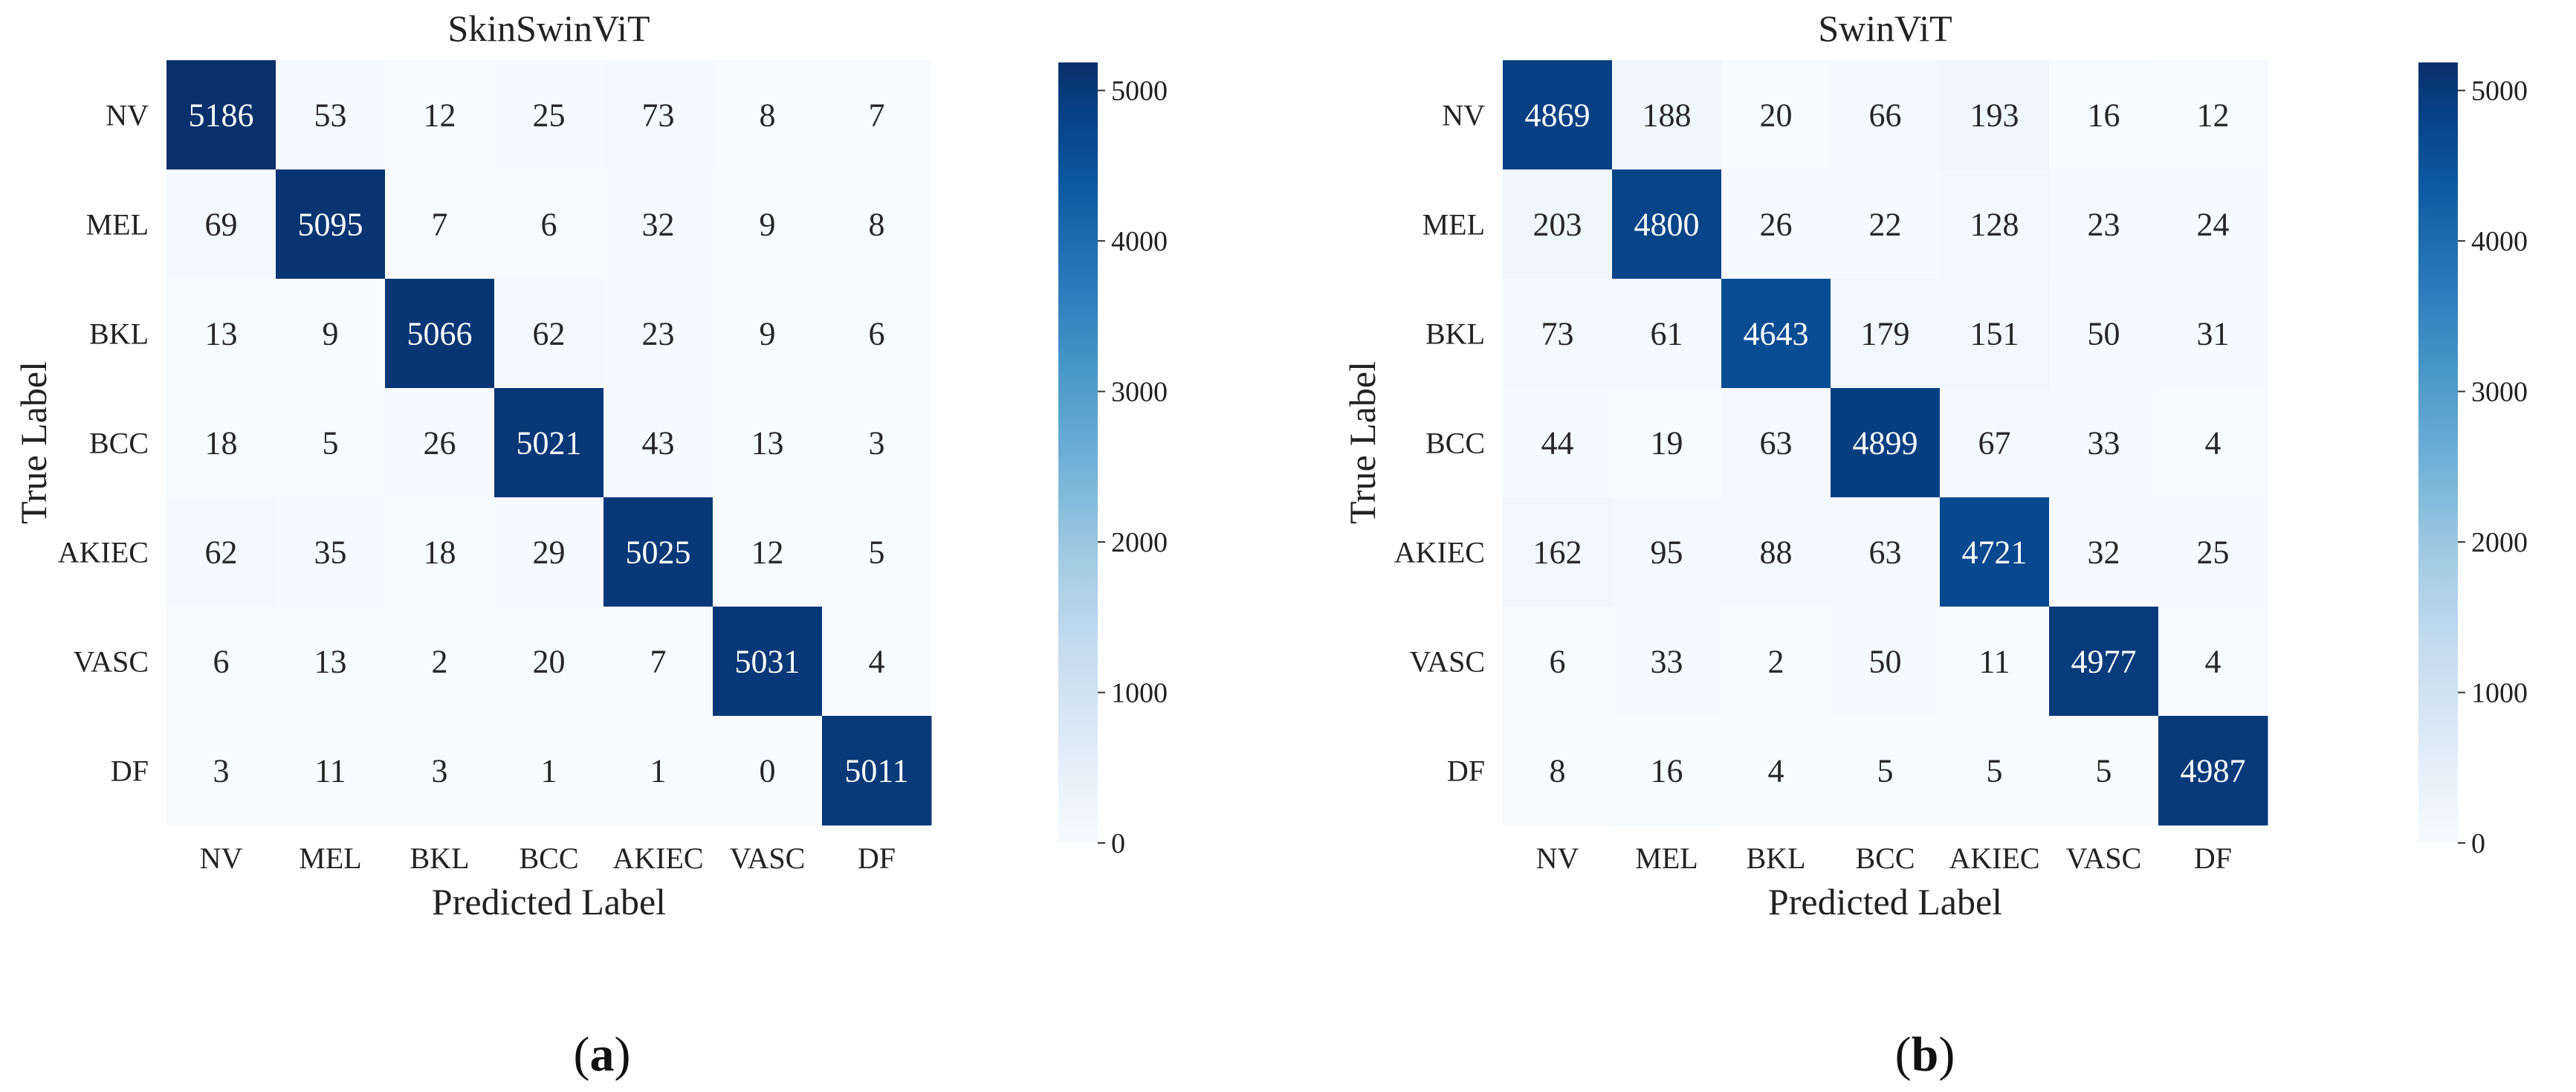 This screenshot has width=2576, height=1092. I want to click on cell-value-label: 69, so click(222, 225).